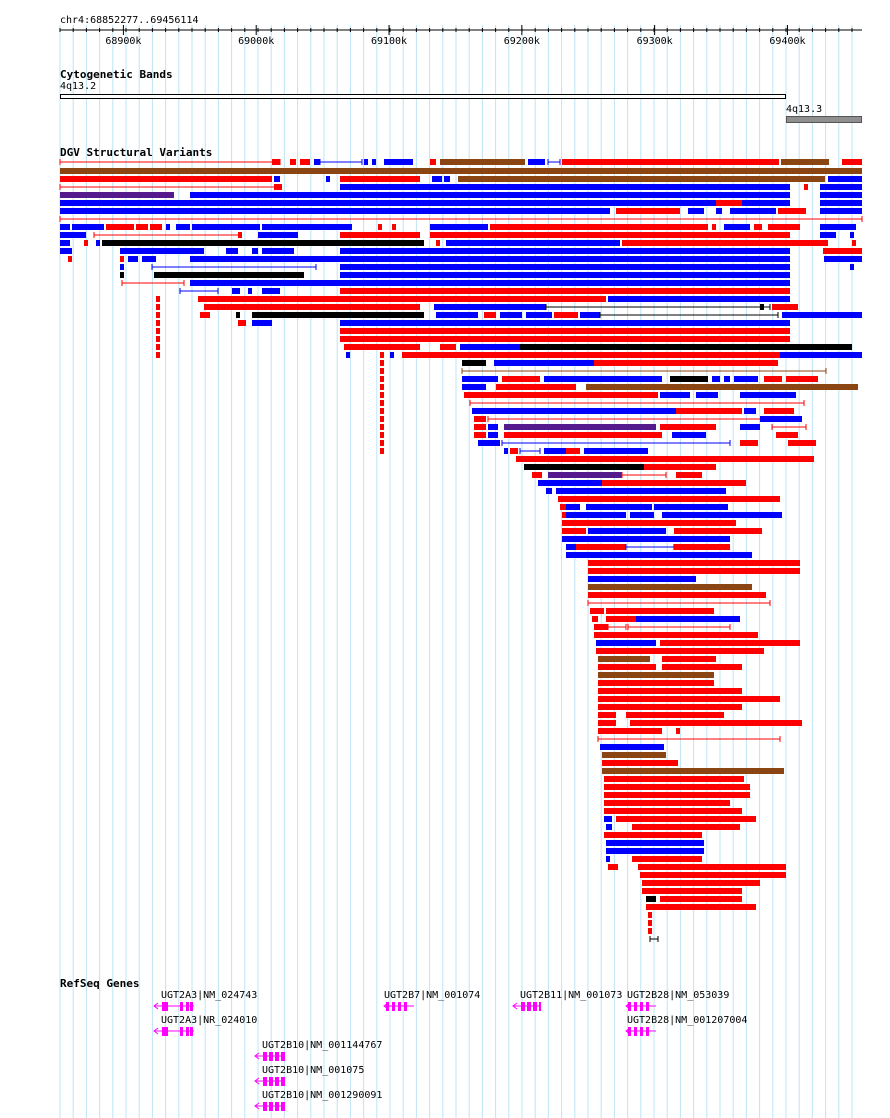 The width and height of the screenshot is (890, 1118). What do you see at coordinates (256, 41) in the screenshot?
I see `ruler-tick-label: 69000k` at bounding box center [256, 41].